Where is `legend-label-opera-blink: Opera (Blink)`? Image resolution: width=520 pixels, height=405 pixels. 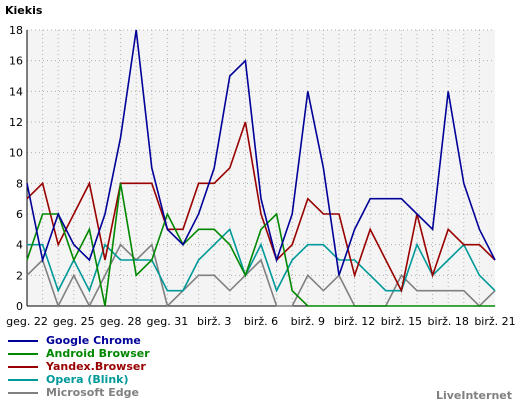 legend-label-opera-blink: Opera (Blink) is located at coordinates (87, 379).